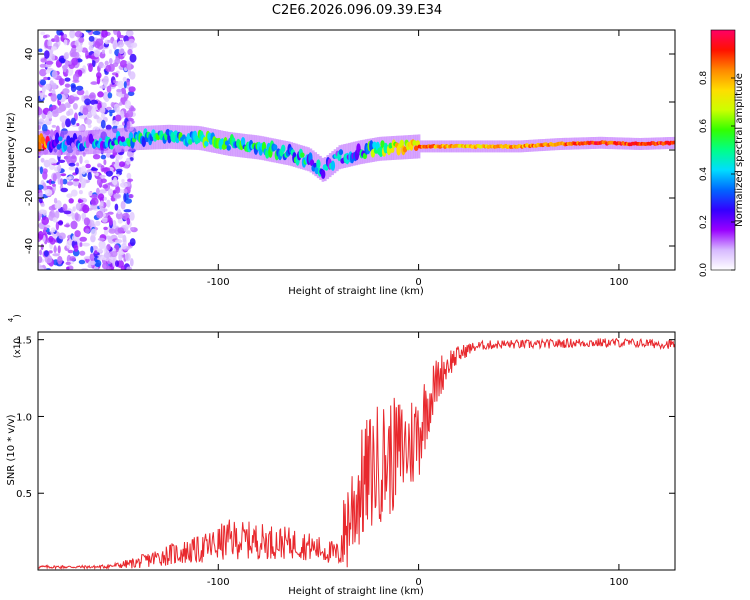 This screenshot has width=750, height=600. I want to click on snr-scale-factor: (x10 4 ), so click(15, 336).